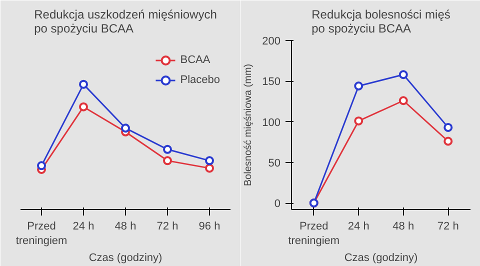 This screenshot has width=480, height=266. Describe the element at coordinates (209, 226) in the screenshot. I see `x-tick-label: 96 h` at that location.